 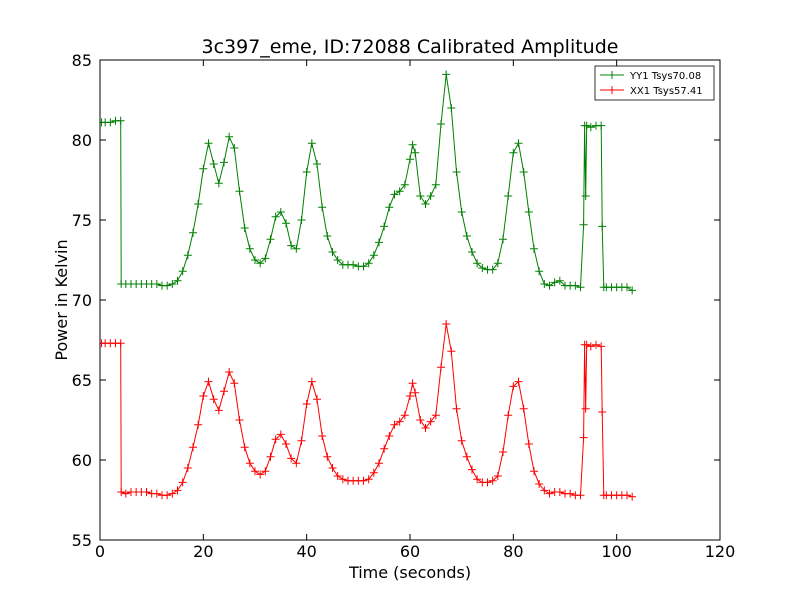 I want to click on x-tick-label: 20, so click(x=203, y=551).